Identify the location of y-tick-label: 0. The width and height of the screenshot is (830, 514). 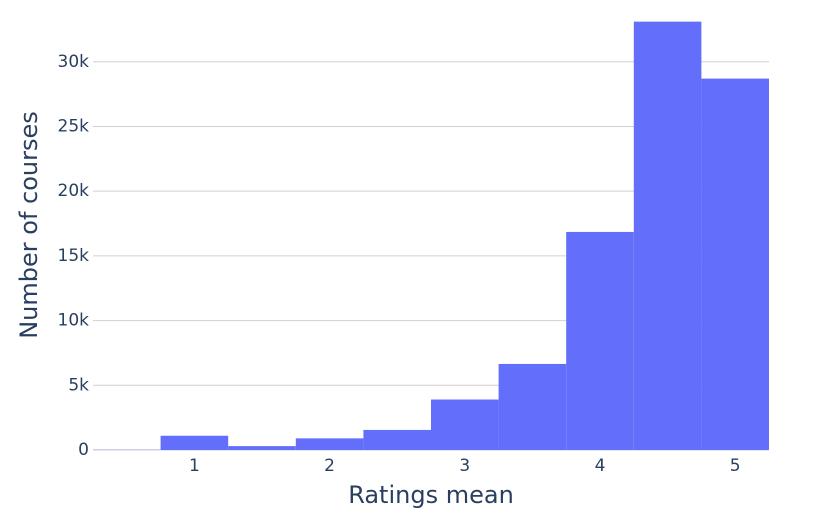
(83, 450).